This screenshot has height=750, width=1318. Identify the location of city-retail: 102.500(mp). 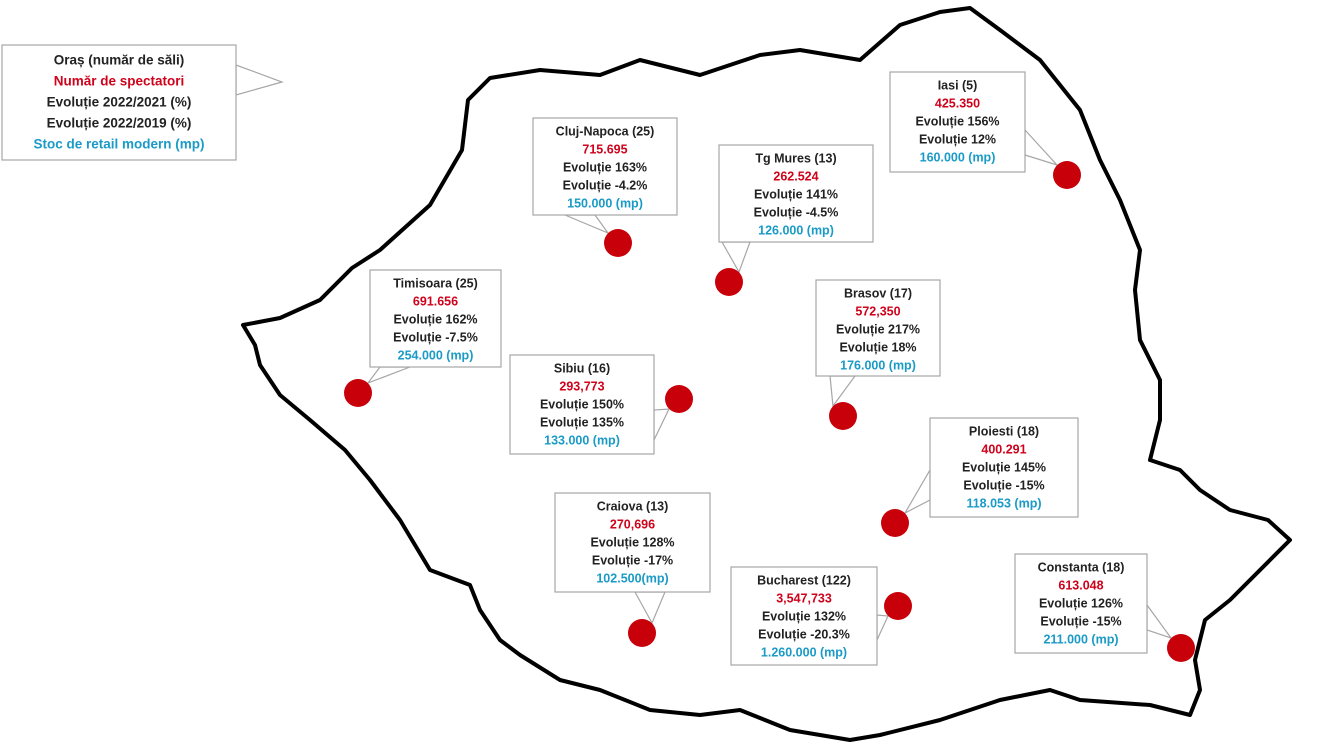
(632, 578).